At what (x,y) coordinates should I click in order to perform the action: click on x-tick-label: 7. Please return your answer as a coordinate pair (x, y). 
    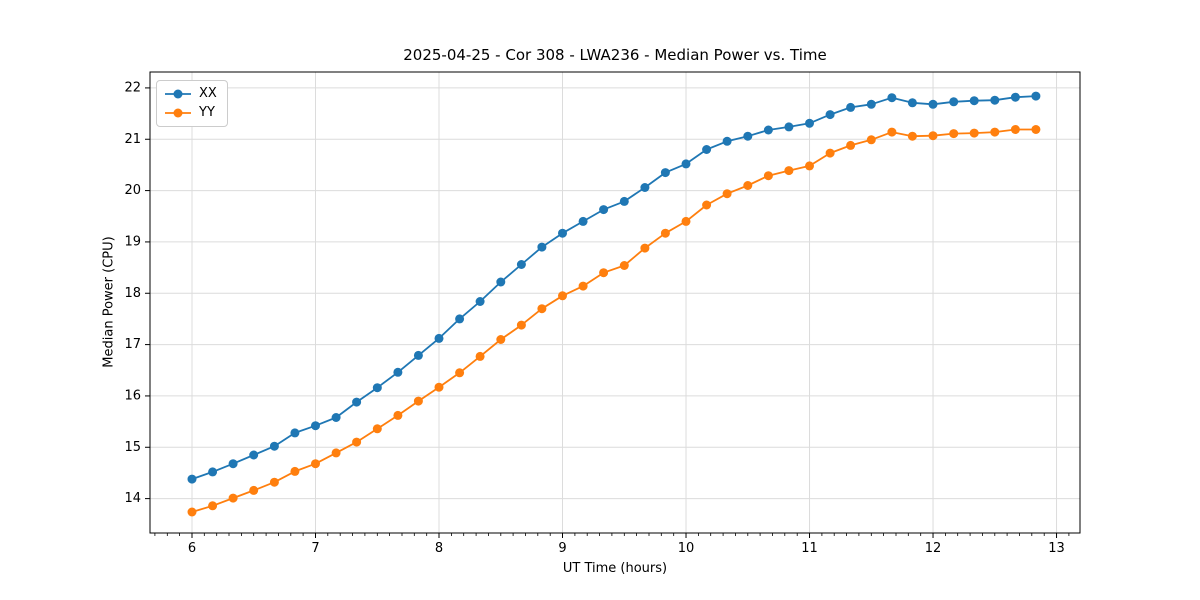
    Looking at the image, I should click on (315, 548).